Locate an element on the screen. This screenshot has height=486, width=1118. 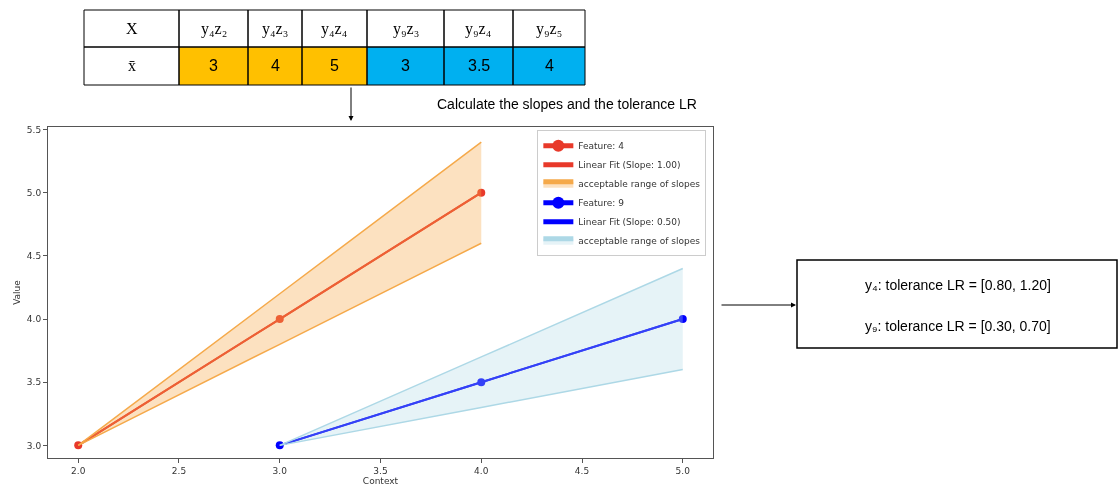
text: X is located at coordinates (132, 28).